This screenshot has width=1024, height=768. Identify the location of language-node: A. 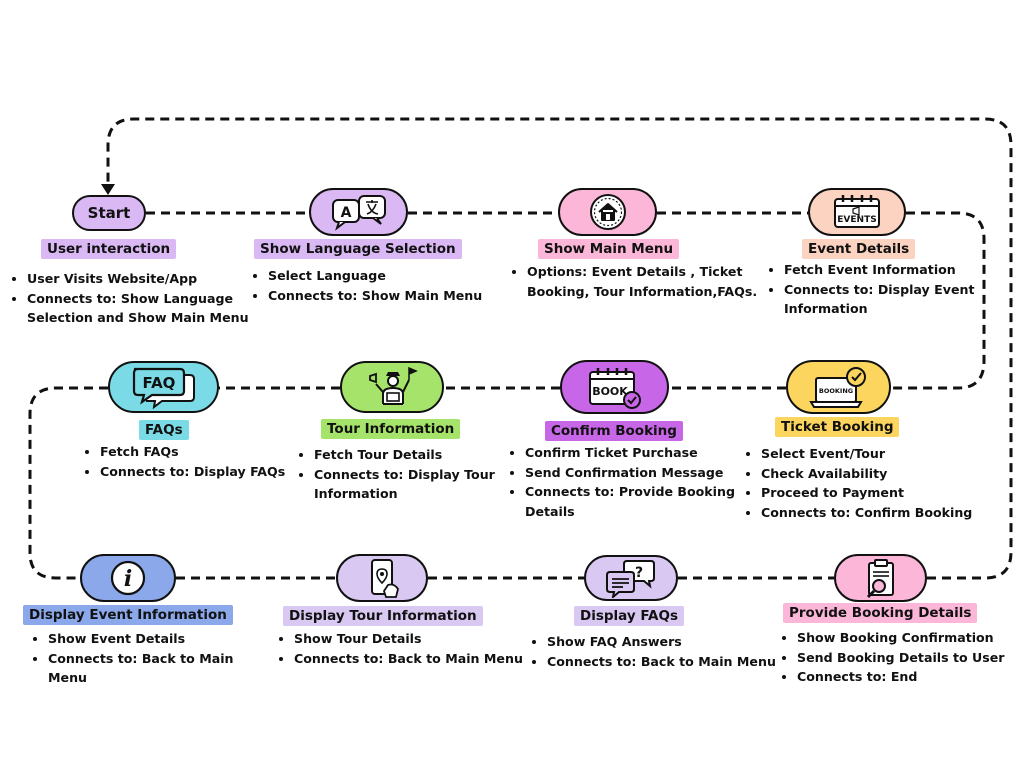
(358, 212).